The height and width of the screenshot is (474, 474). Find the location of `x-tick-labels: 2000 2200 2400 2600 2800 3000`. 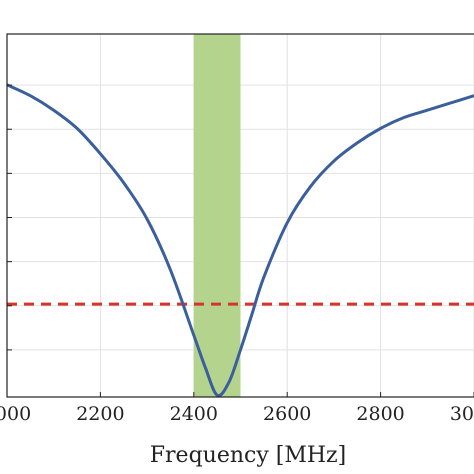

x-tick-labels: 2000 2200 2400 2600 2800 3000 is located at coordinates (237, 414).